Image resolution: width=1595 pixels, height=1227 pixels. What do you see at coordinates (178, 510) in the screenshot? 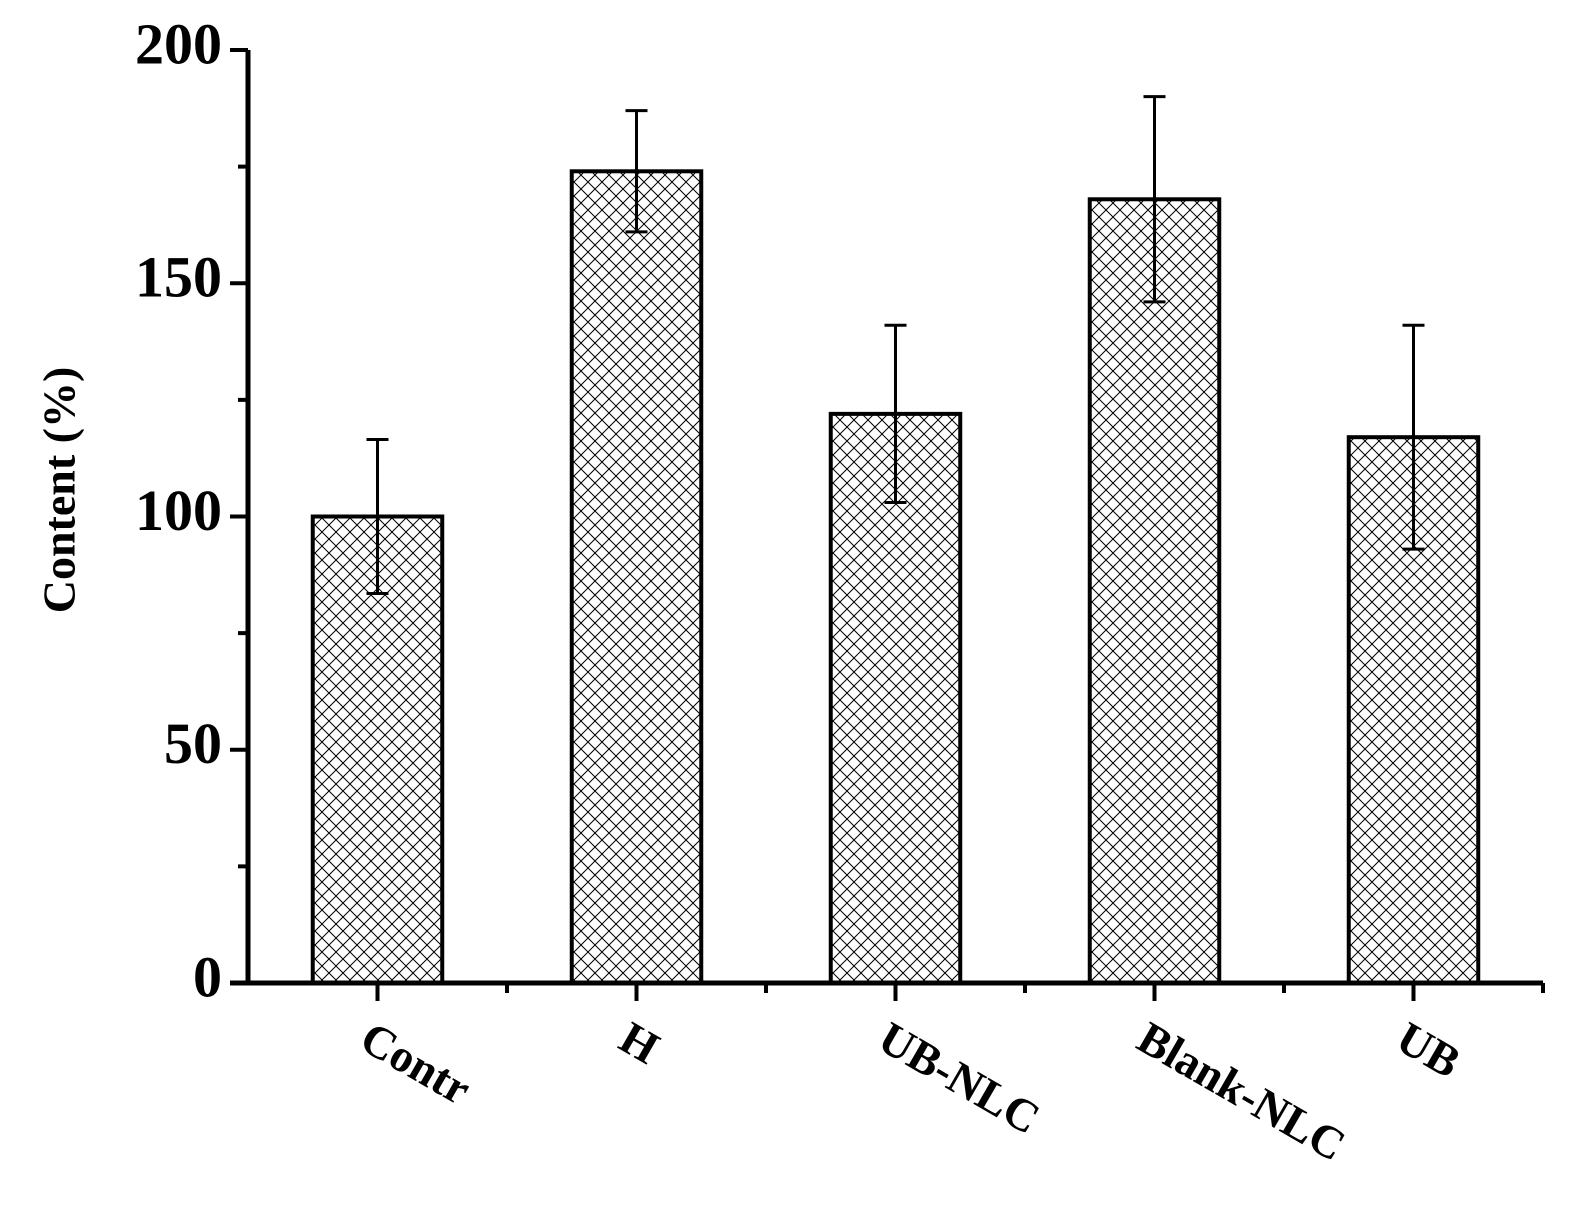
I see `y-tick-label: 100` at bounding box center [178, 510].